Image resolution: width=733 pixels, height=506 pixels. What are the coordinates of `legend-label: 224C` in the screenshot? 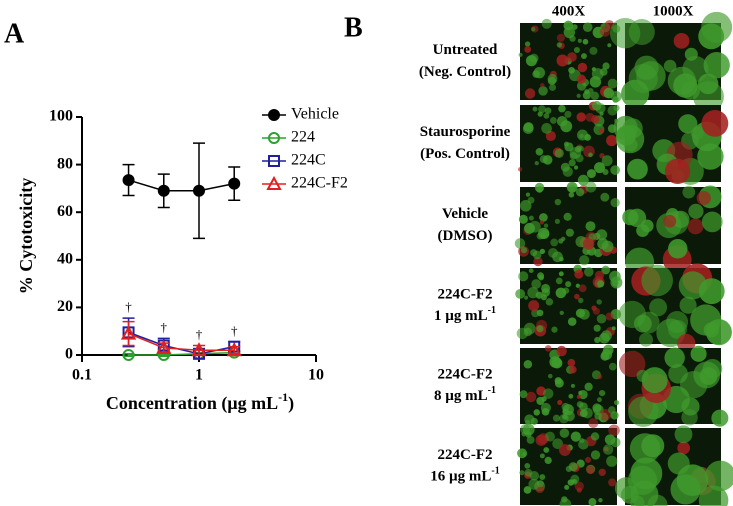 It's located at (308, 160).